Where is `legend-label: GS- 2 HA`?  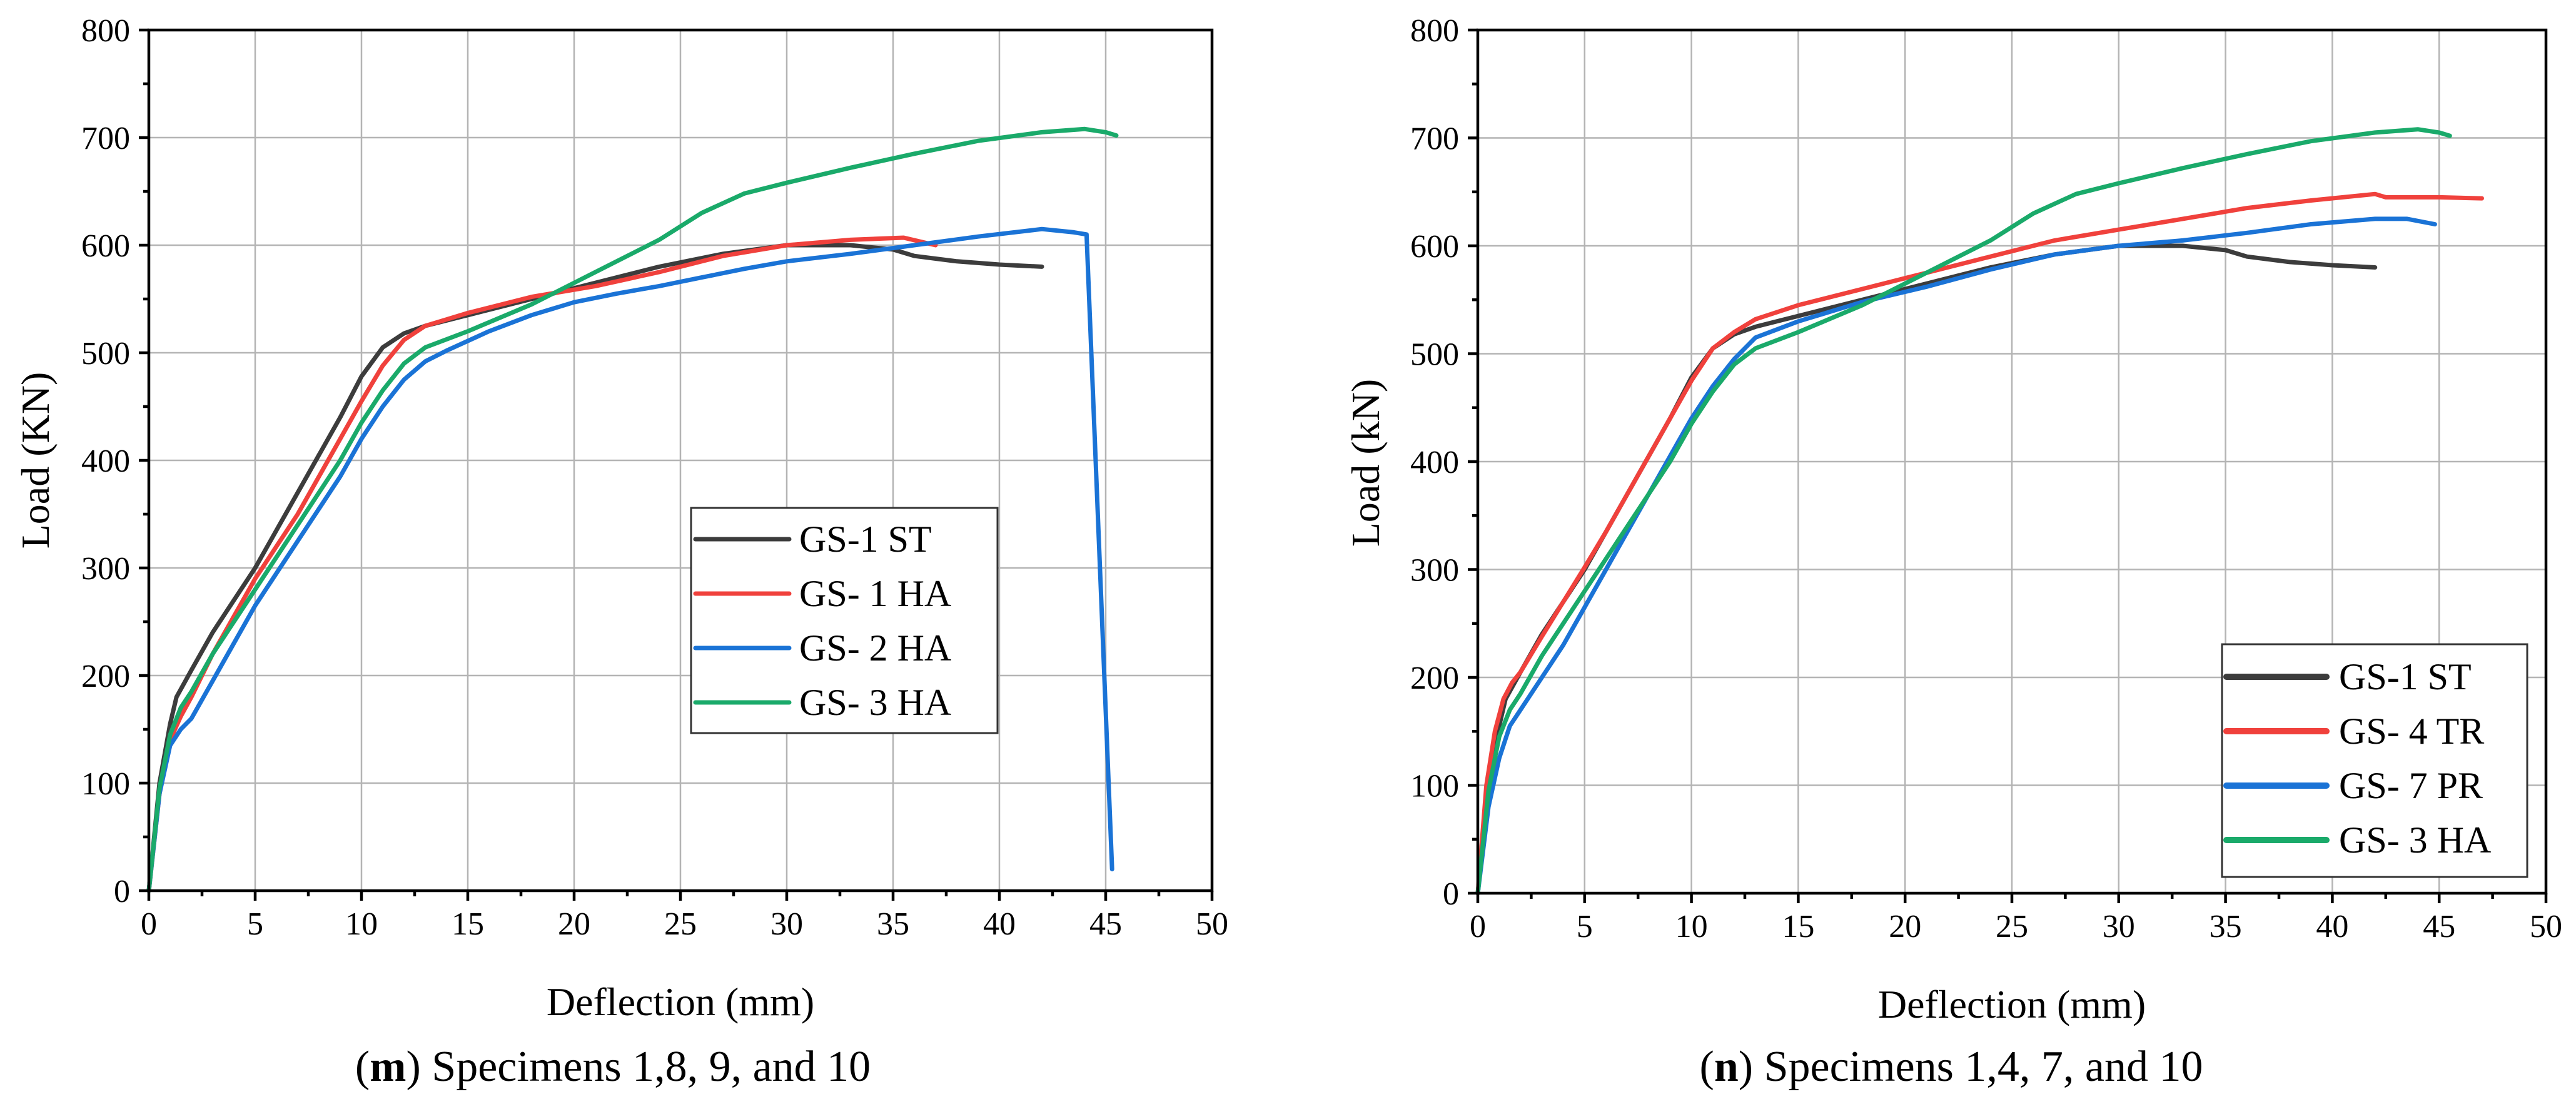 legend-label: GS- 2 HA is located at coordinates (875, 648).